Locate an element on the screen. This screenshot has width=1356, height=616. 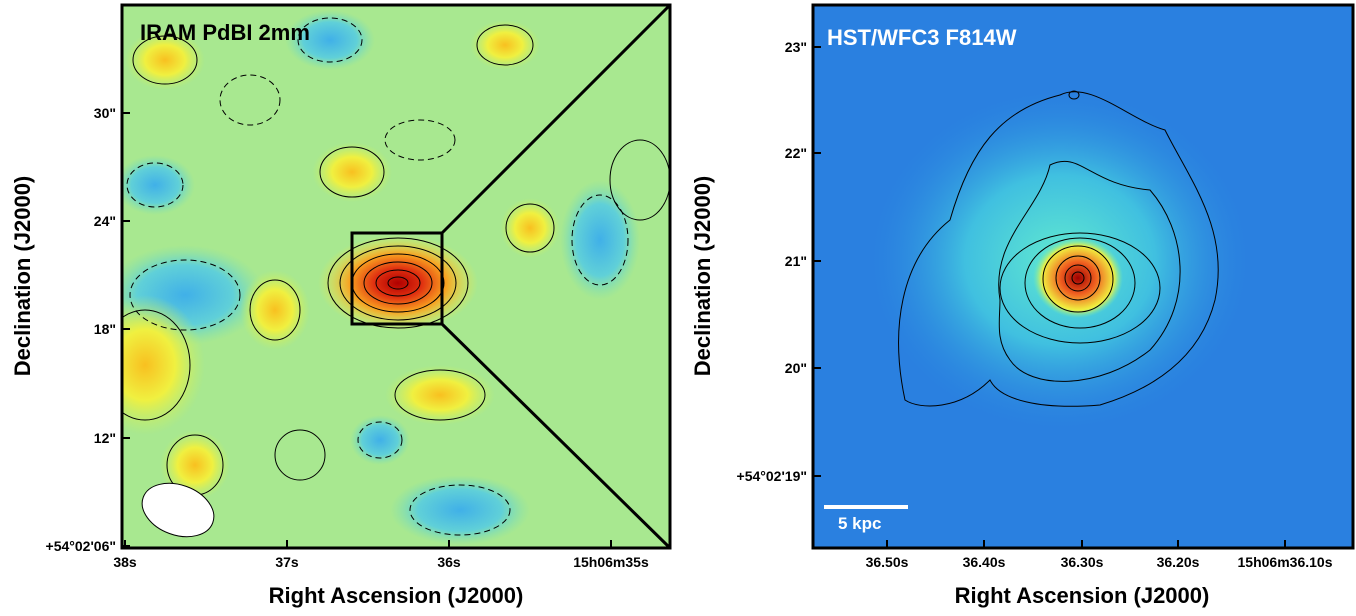
y-tick-label: +54°02'06" is located at coordinates (81, 546).